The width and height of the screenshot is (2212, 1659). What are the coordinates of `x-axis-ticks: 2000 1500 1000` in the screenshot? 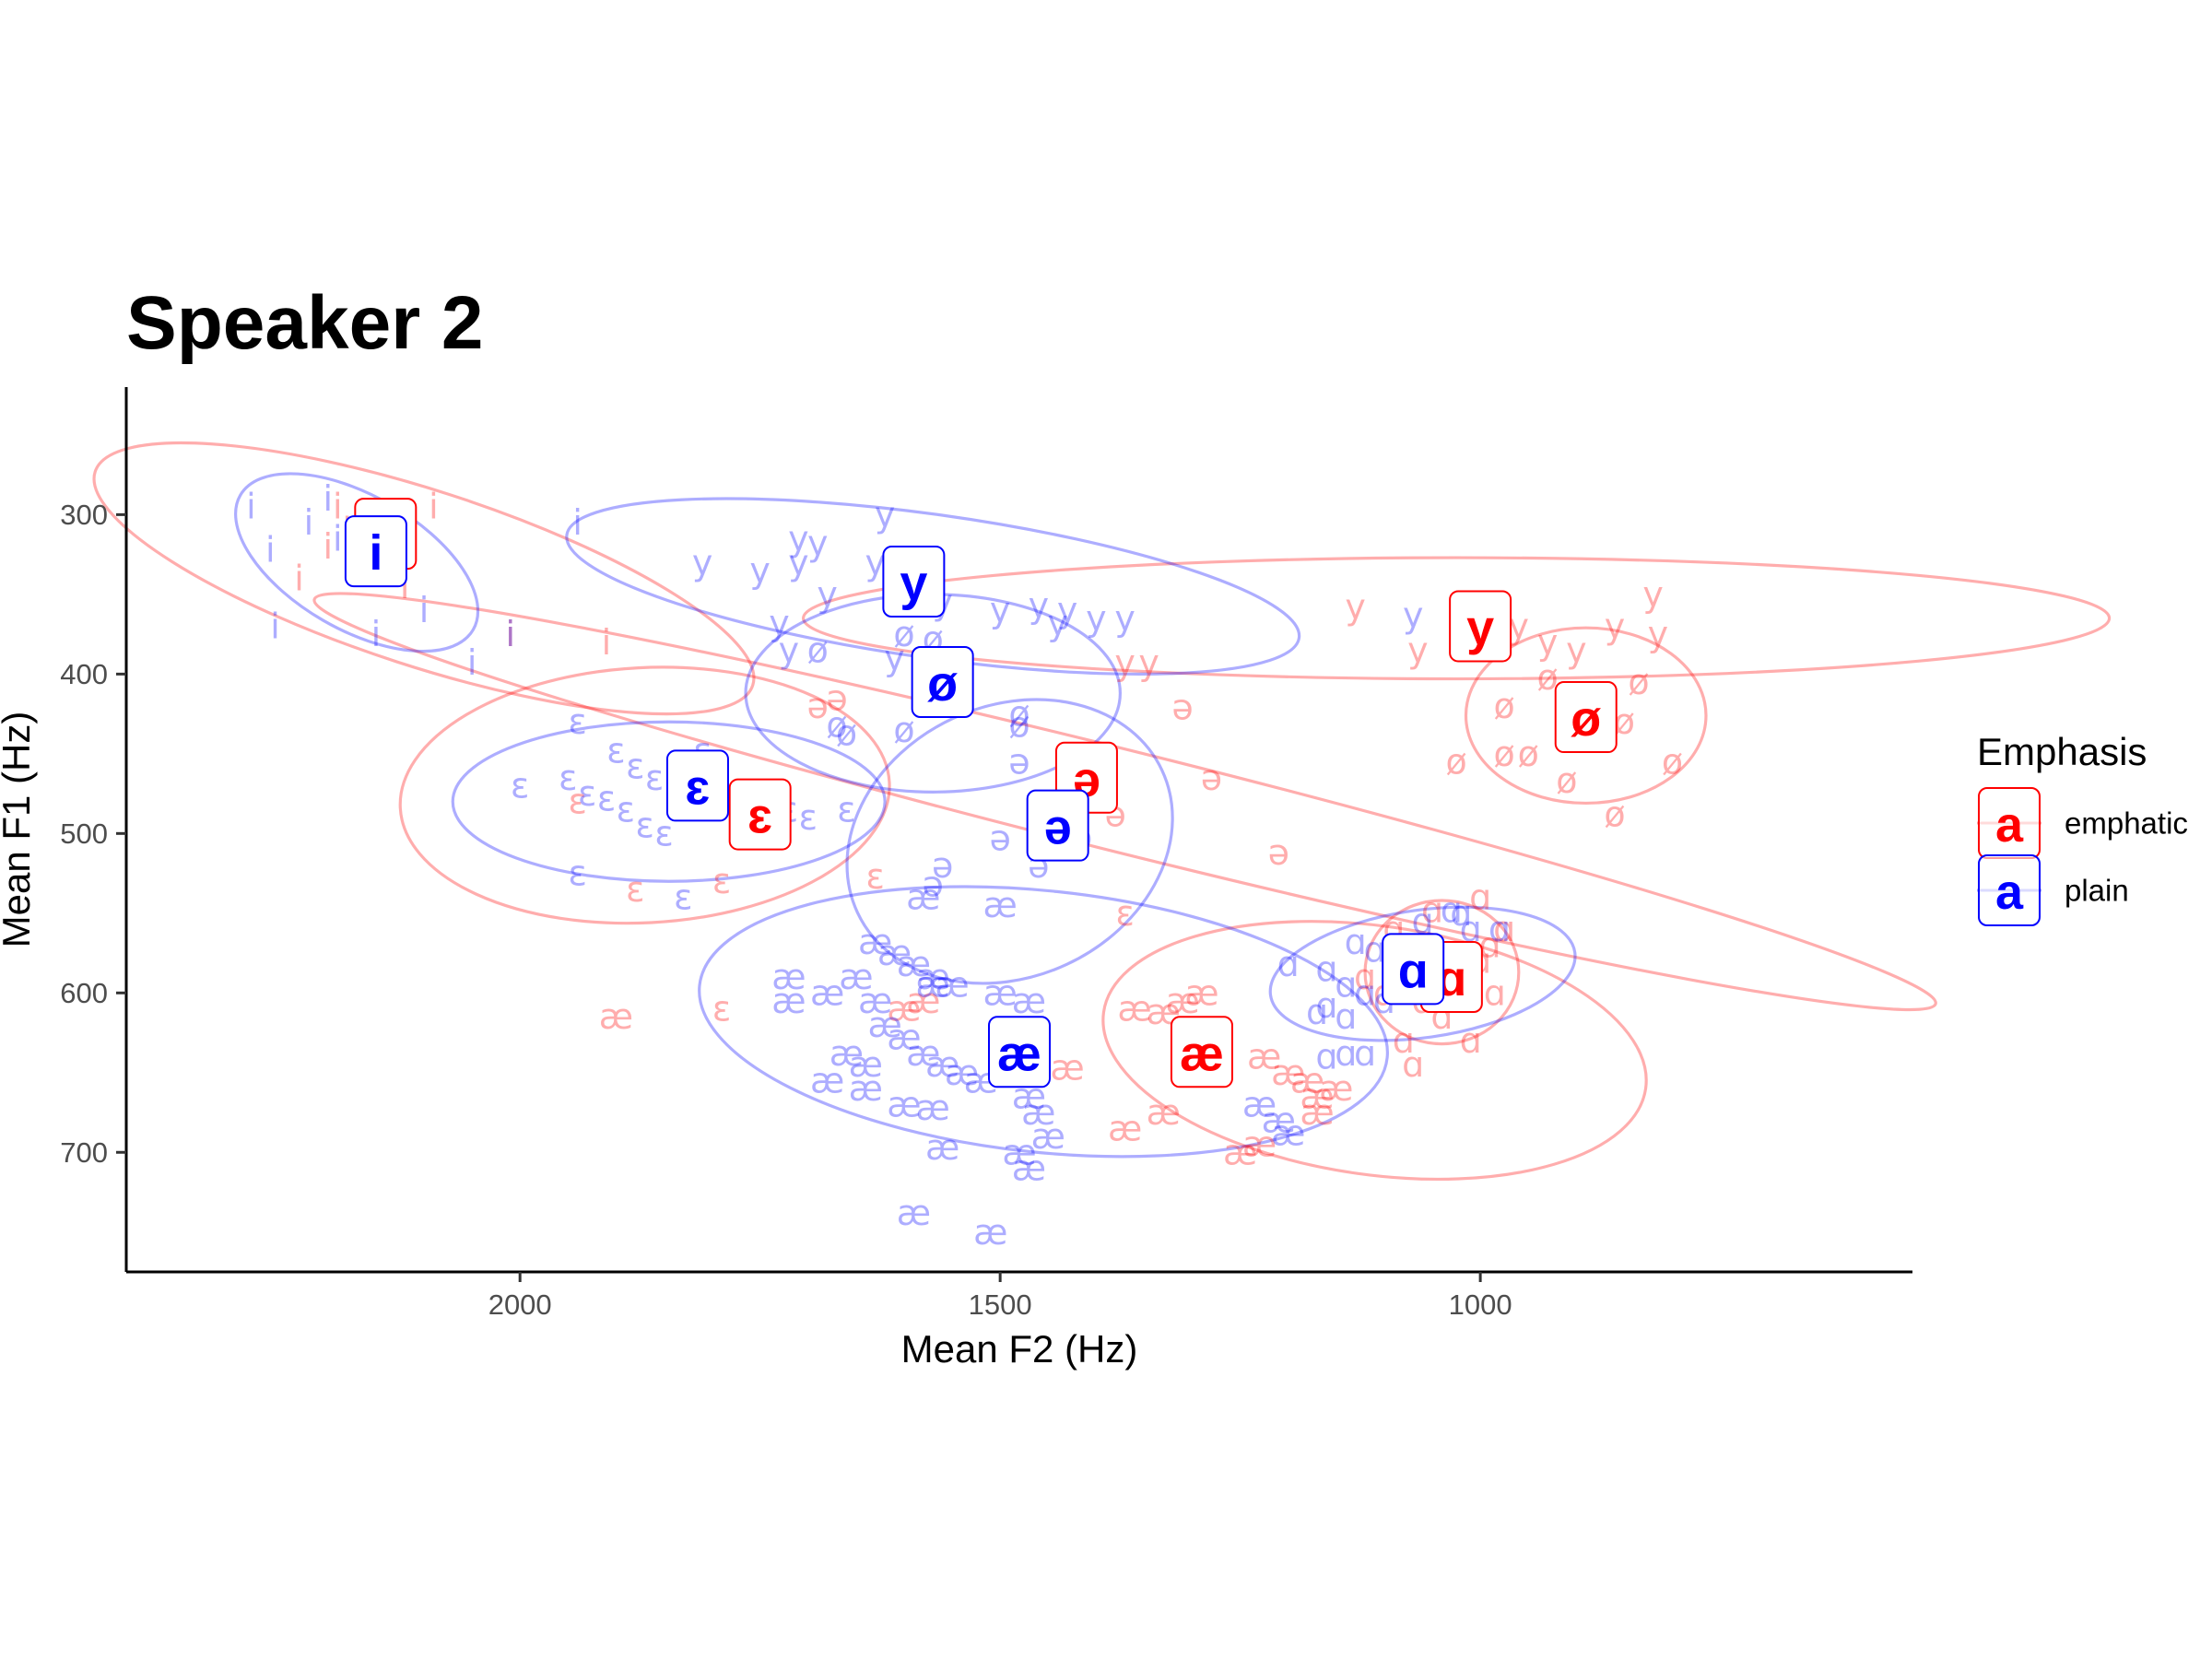 It's located at (1000, 1296).